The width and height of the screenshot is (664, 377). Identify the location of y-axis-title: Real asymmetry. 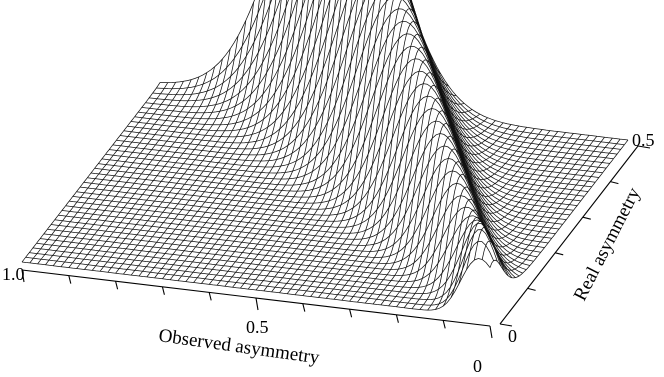
(607, 244).